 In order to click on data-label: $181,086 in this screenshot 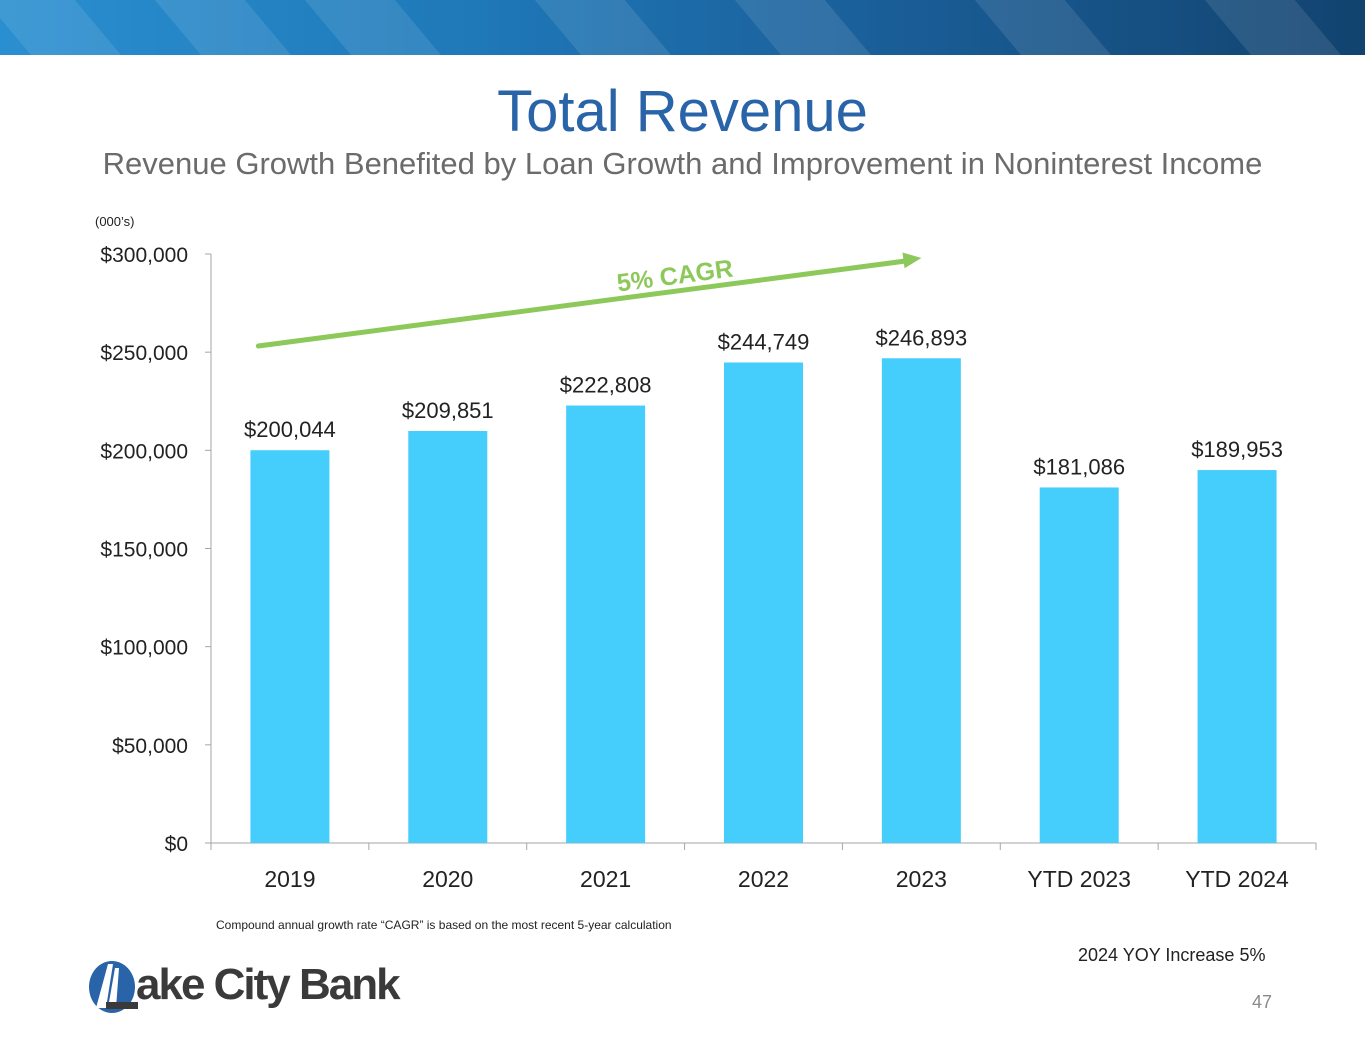, I will do `click(1079, 466)`.